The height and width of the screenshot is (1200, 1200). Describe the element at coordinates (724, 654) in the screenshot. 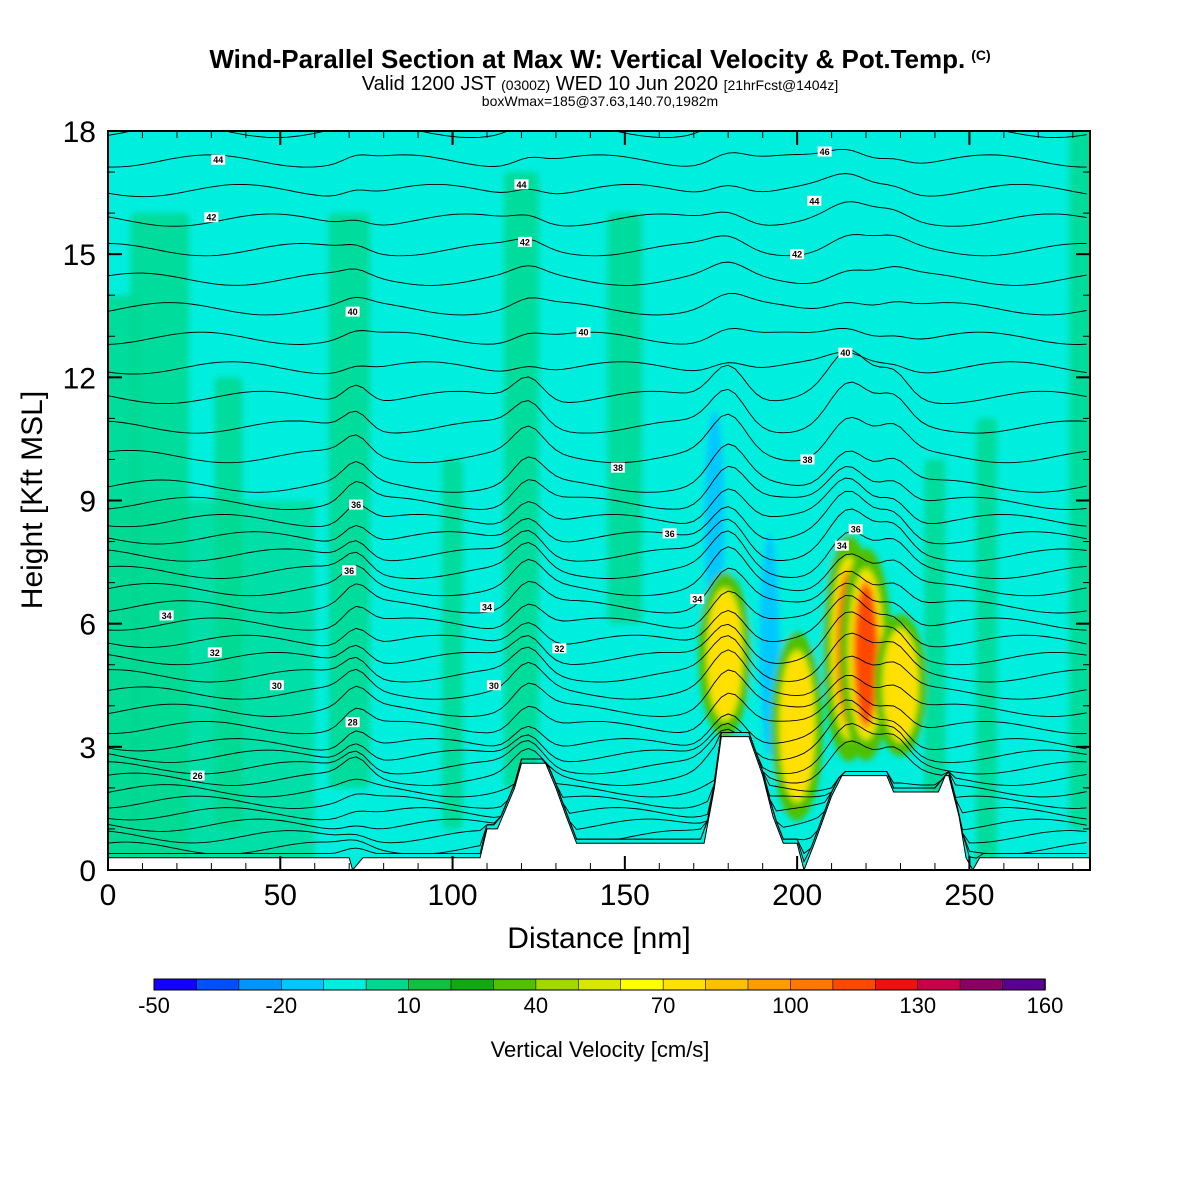

I see `updraft-core-level` at that location.